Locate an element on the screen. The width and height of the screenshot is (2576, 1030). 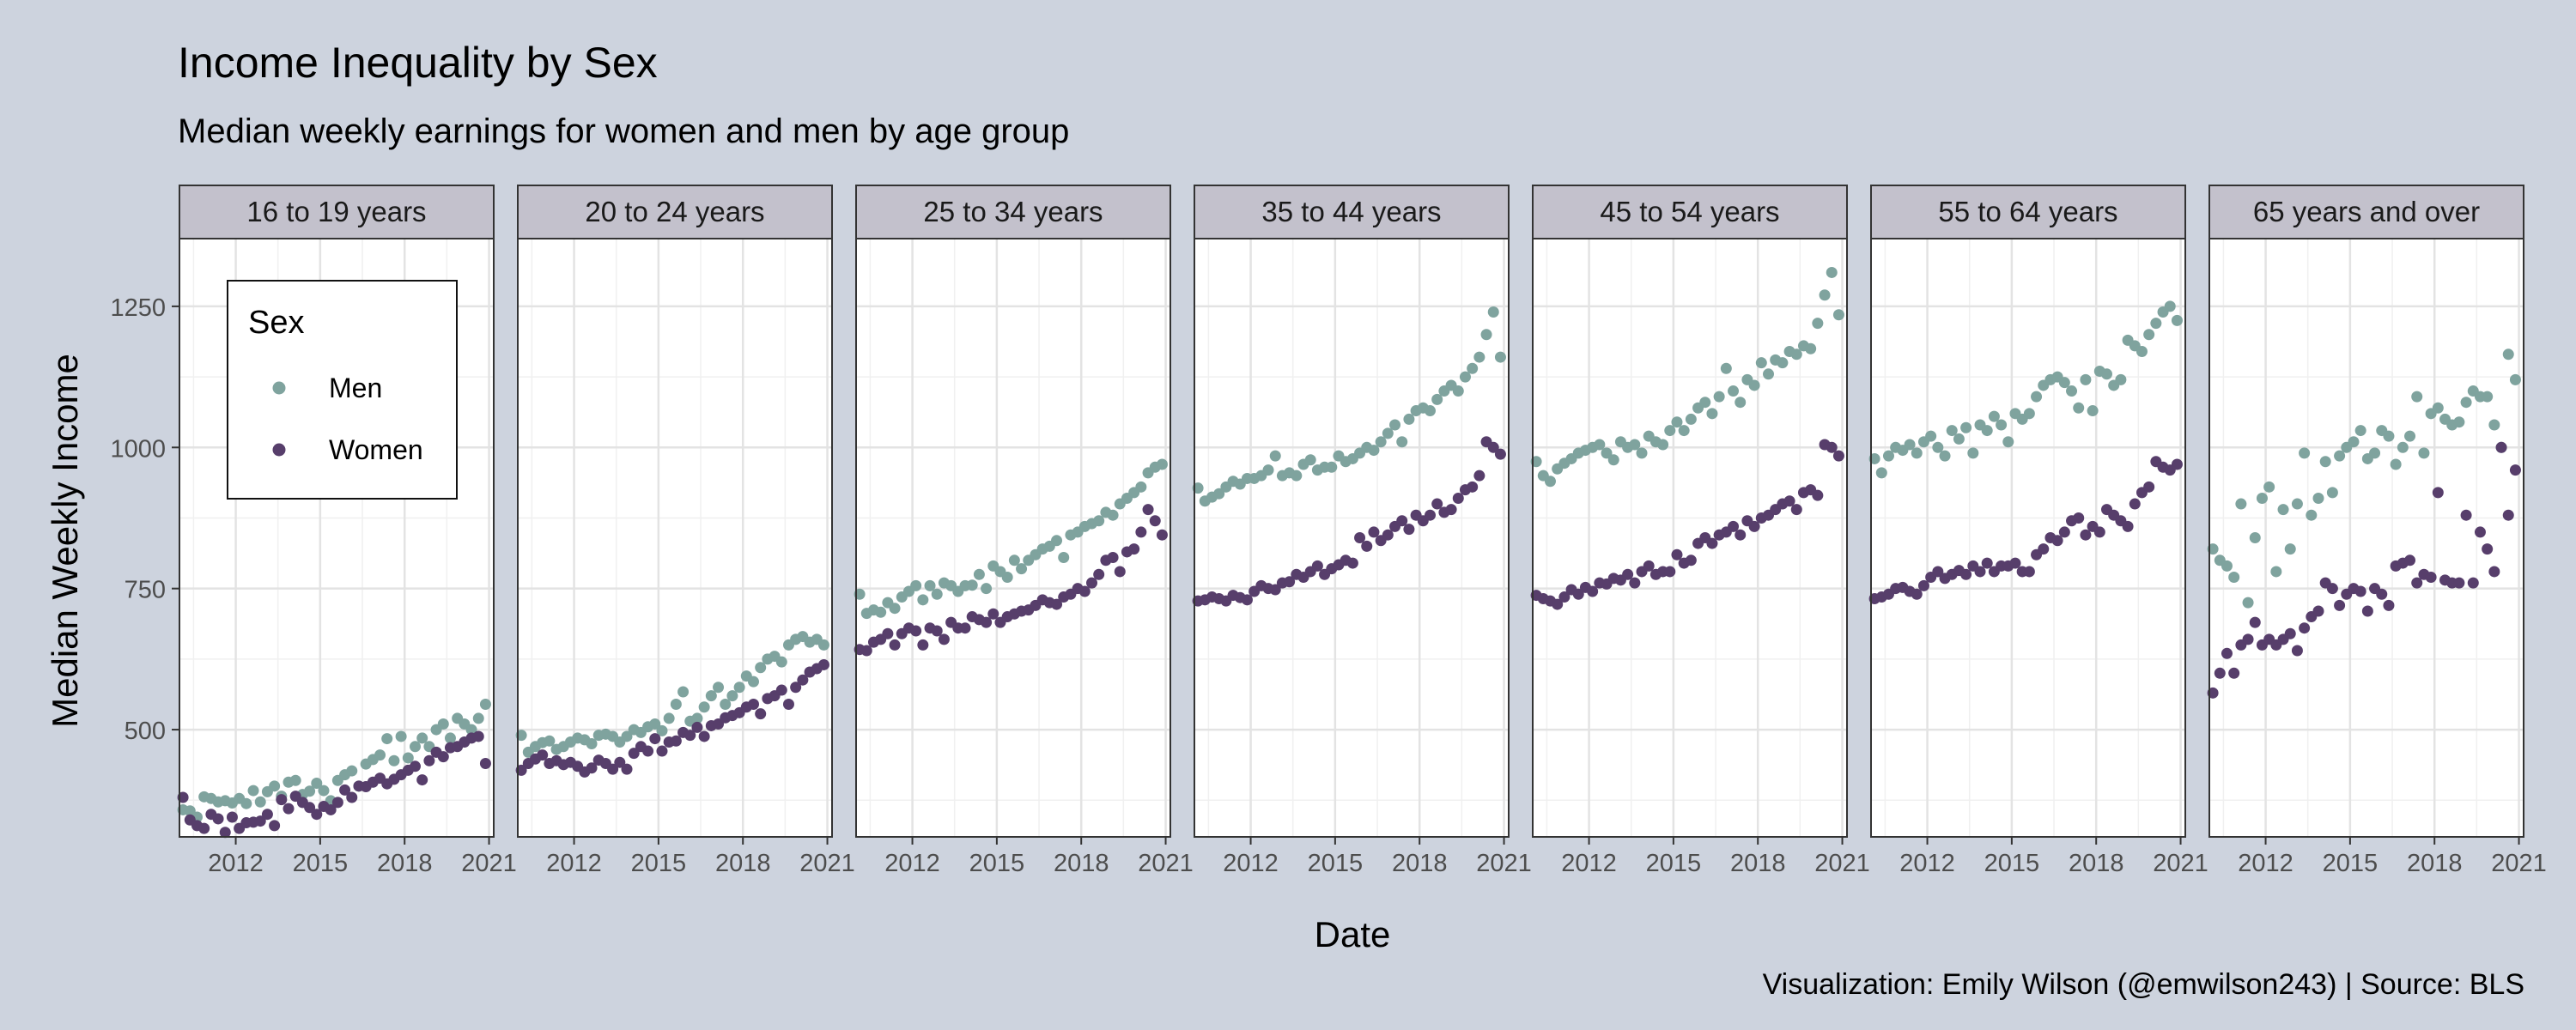
y-axis-title: Median Weekly Income is located at coordinates (65, 541).